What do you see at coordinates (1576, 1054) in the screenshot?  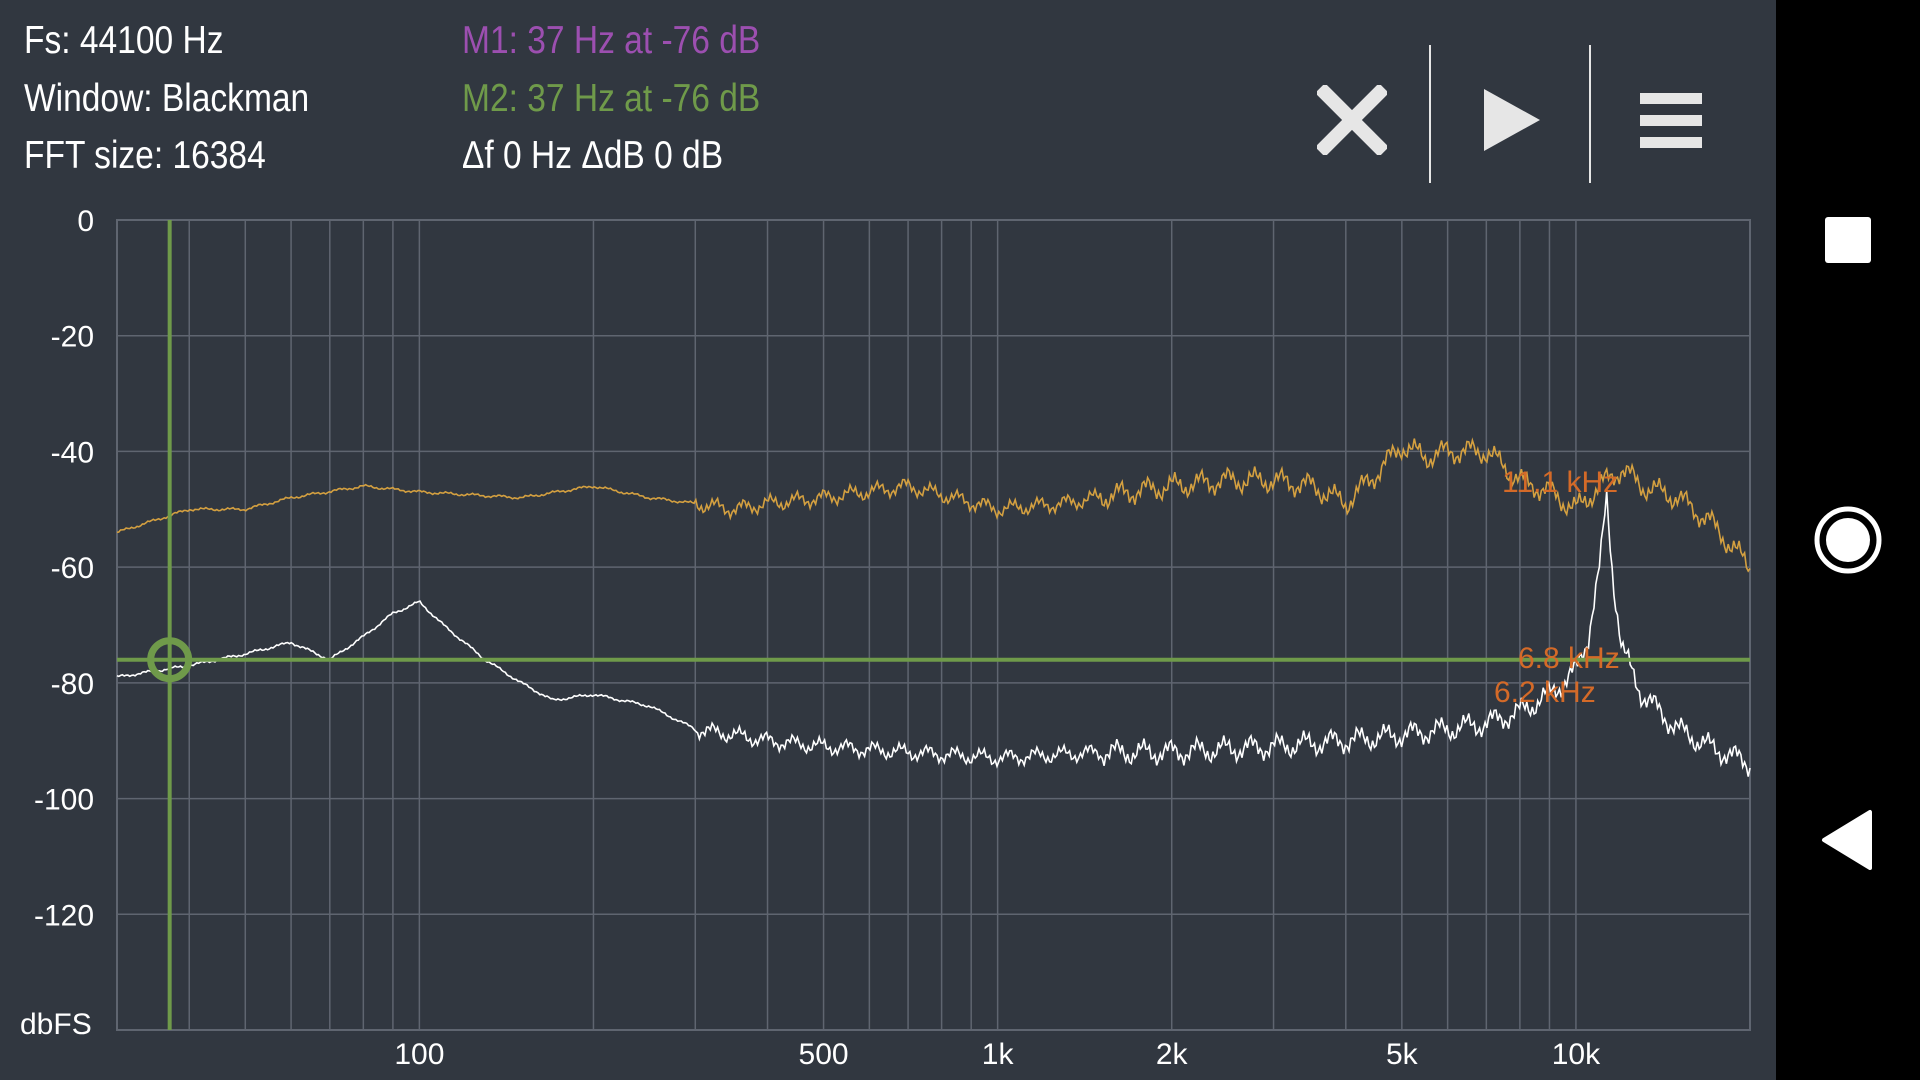 I see `x-tick-label: 10k` at bounding box center [1576, 1054].